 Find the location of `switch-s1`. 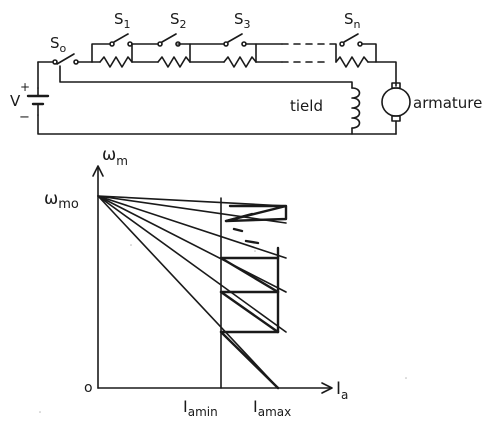

switch-s1 is located at coordinates (121, 40).